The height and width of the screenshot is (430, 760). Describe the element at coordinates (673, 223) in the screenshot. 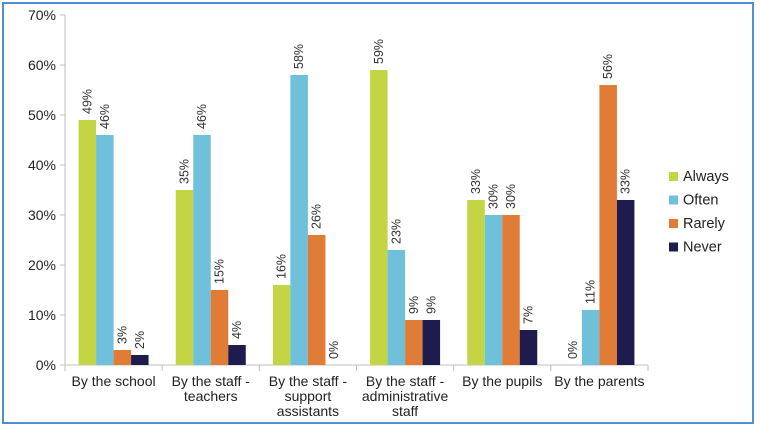

I see `legend-swatch-rarely` at that location.